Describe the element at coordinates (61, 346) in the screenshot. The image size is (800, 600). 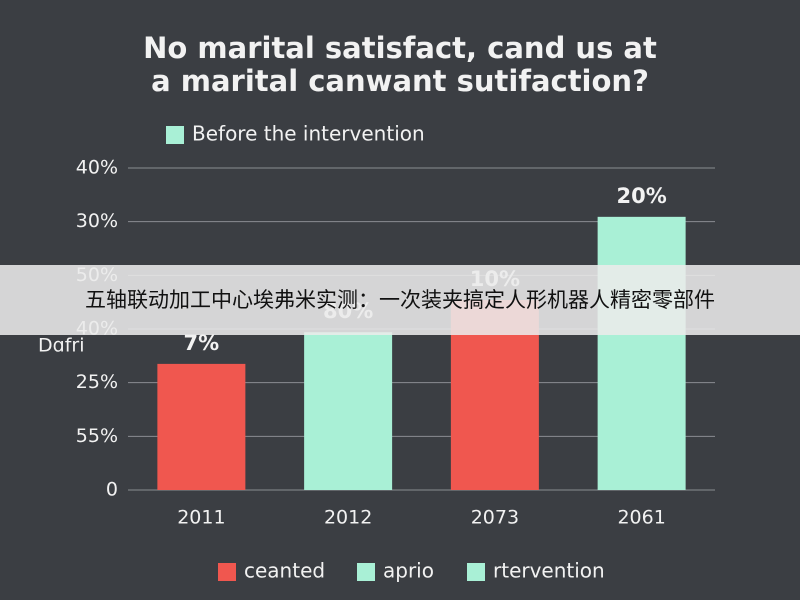
I see `y-axis-label: Dɑfri` at that location.